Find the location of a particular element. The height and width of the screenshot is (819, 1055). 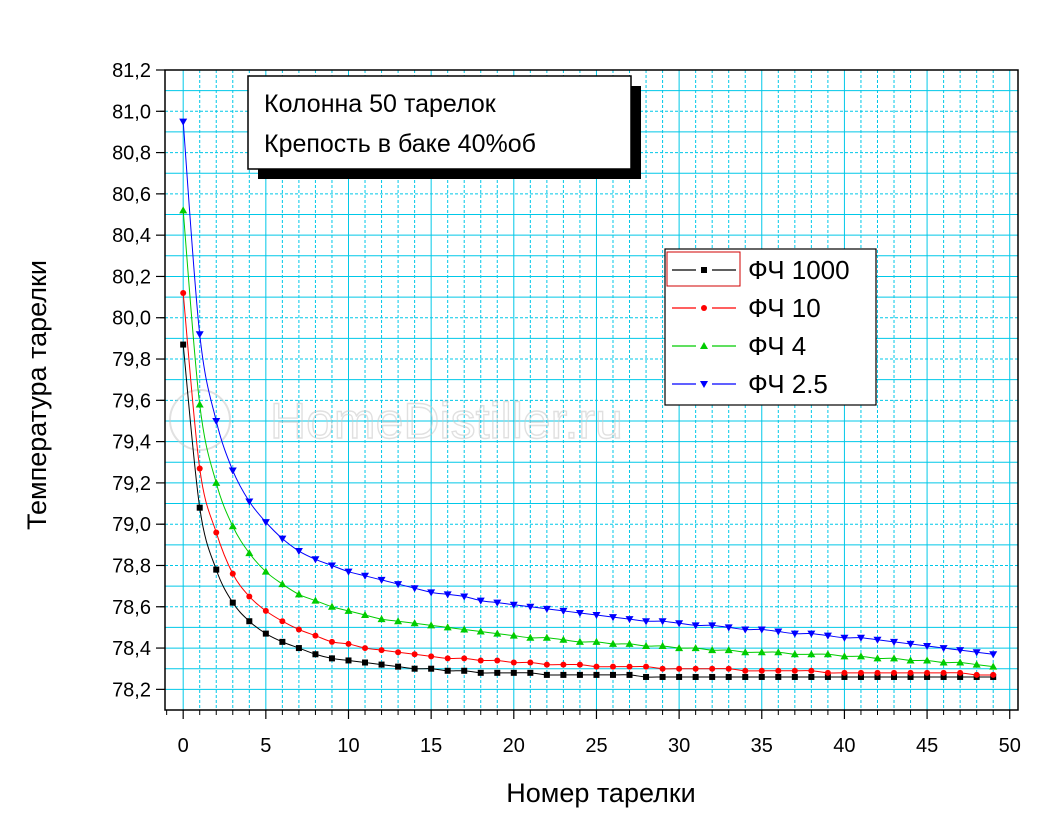

x-tick-label: 15 is located at coordinates (431, 746).